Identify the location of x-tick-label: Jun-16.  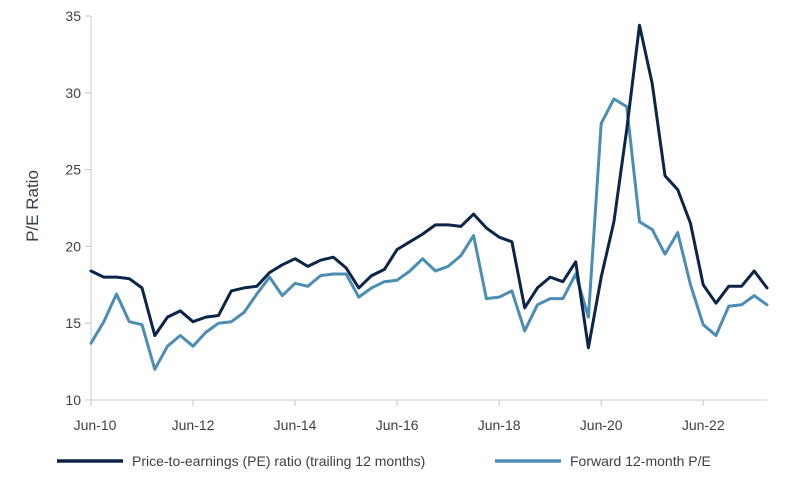
(397, 425).